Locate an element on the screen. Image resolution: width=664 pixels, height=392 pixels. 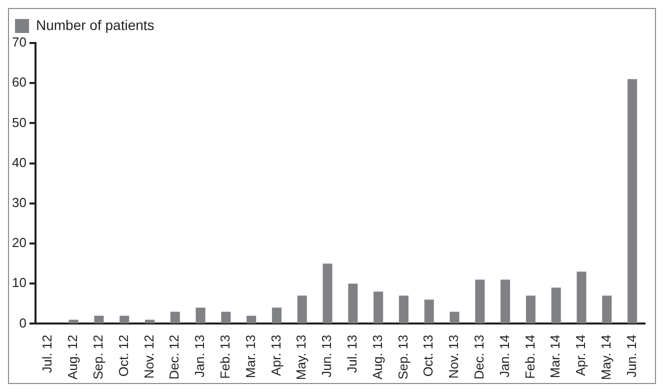
x-tick-label: Mar. 14 is located at coordinates (555, 356).